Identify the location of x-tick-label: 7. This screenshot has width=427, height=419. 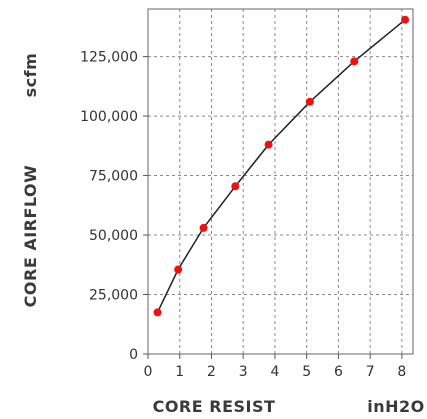
(370, 372).